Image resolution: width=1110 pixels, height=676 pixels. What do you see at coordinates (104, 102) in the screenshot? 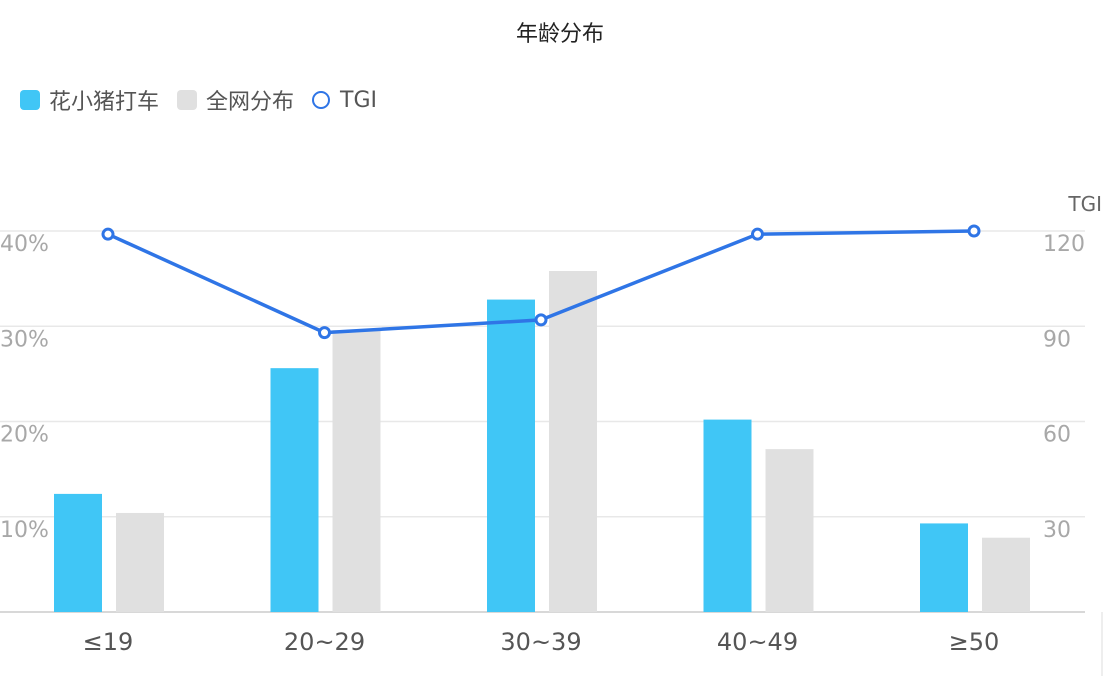
I see `legend-label-xiaozhu: 花小猪打车` at bounding box center [104, 102].